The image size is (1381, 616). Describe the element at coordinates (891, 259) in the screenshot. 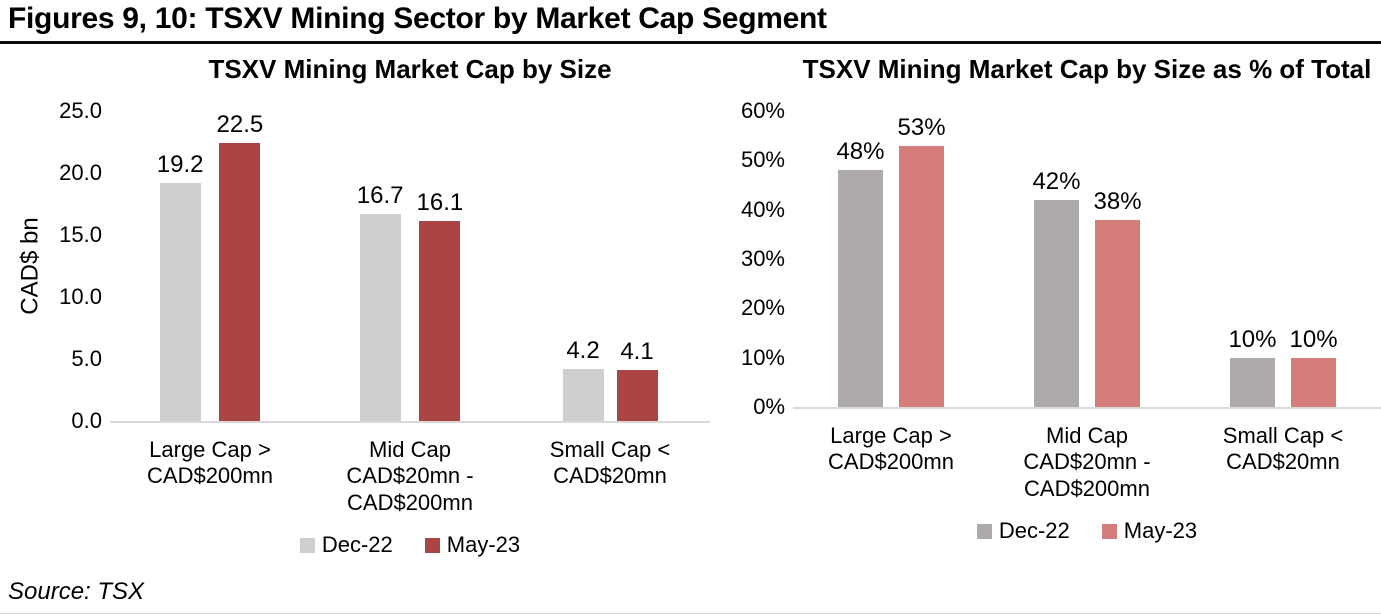

I see `bar-group: 48% 53%` at that location.